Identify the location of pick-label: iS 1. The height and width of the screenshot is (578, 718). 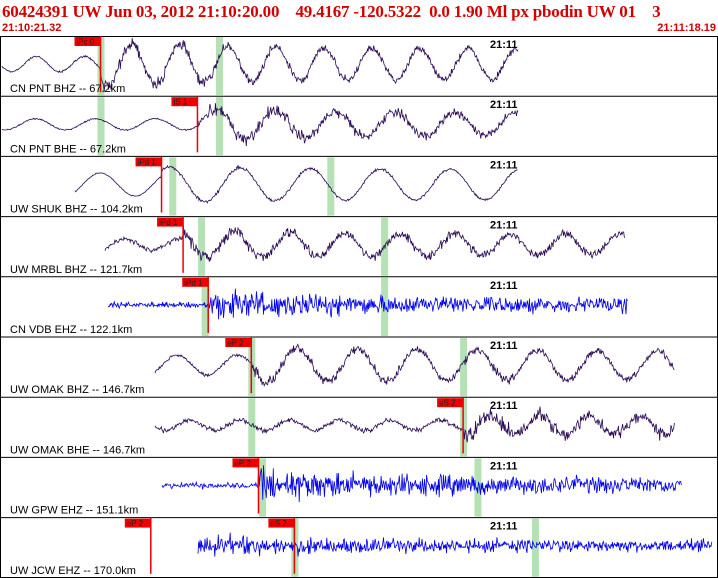
(180, 102).